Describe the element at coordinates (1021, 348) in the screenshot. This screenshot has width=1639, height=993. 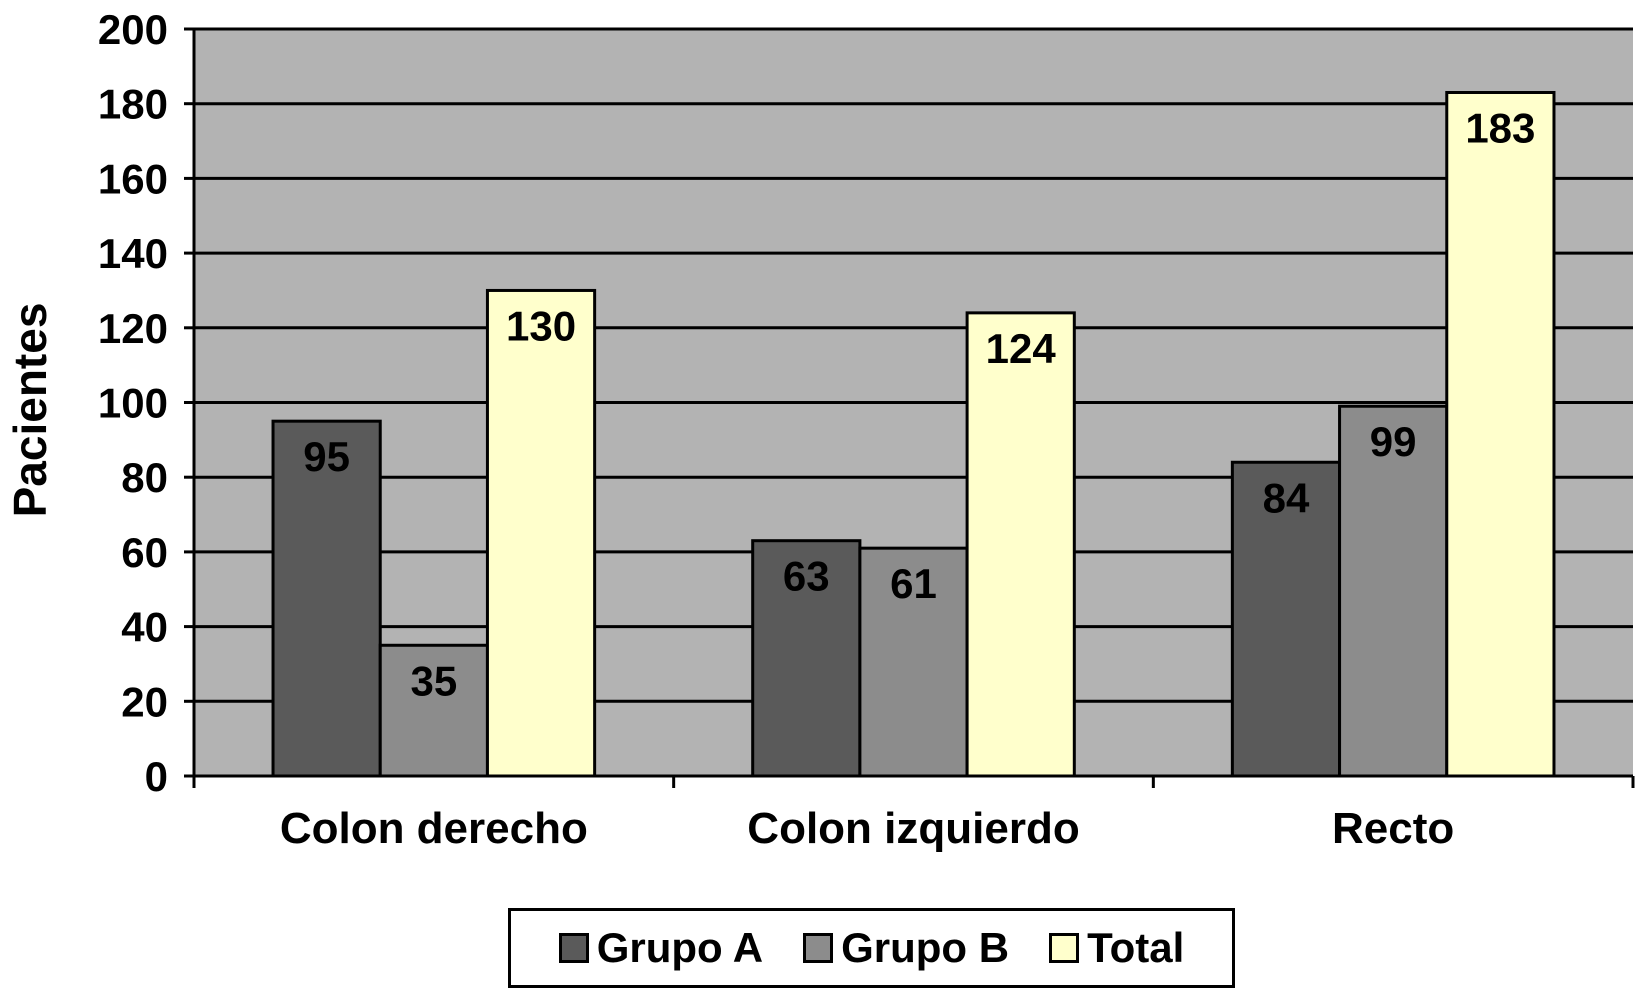
I see `data-label: 124` at that location.